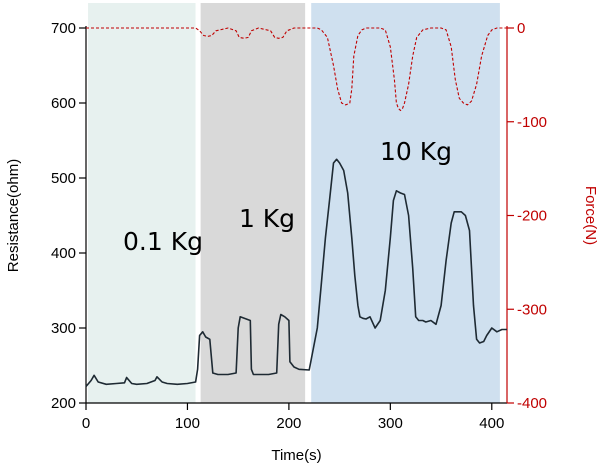 The image size is (602, 467). Describe the element at coordinates (63, 328) in the screenshot. I see `left-y-tick-label: 300` at that location.